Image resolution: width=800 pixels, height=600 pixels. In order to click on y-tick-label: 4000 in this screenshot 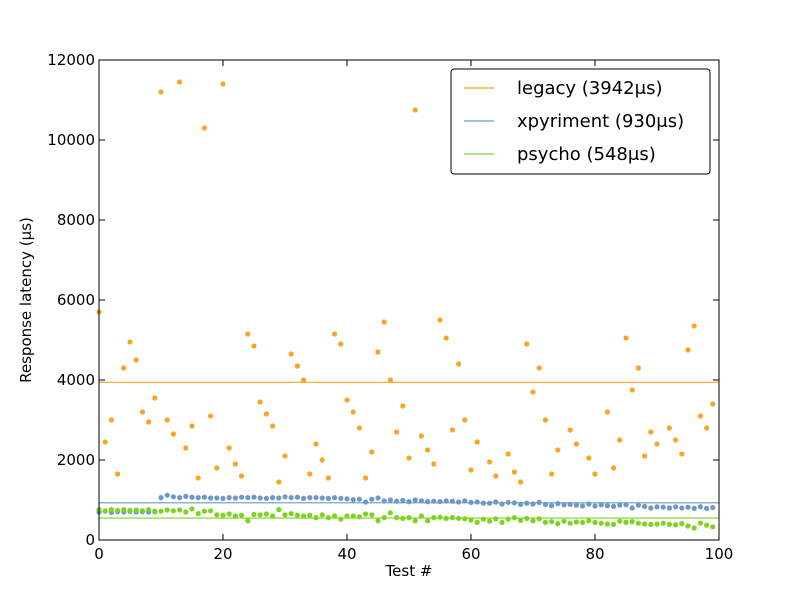, I will do `click(76, 380)`.